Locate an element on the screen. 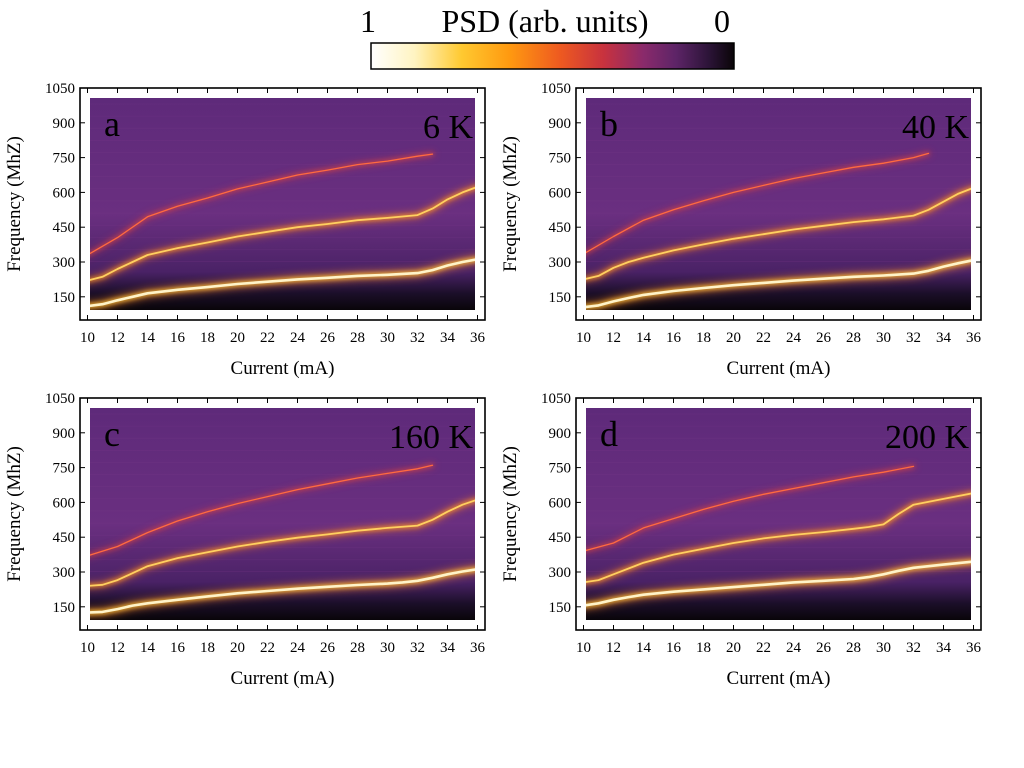 Image resolution: width=1024 pixels, height=768 pixels. panel-letter: a is located at coordinates (112, 124).